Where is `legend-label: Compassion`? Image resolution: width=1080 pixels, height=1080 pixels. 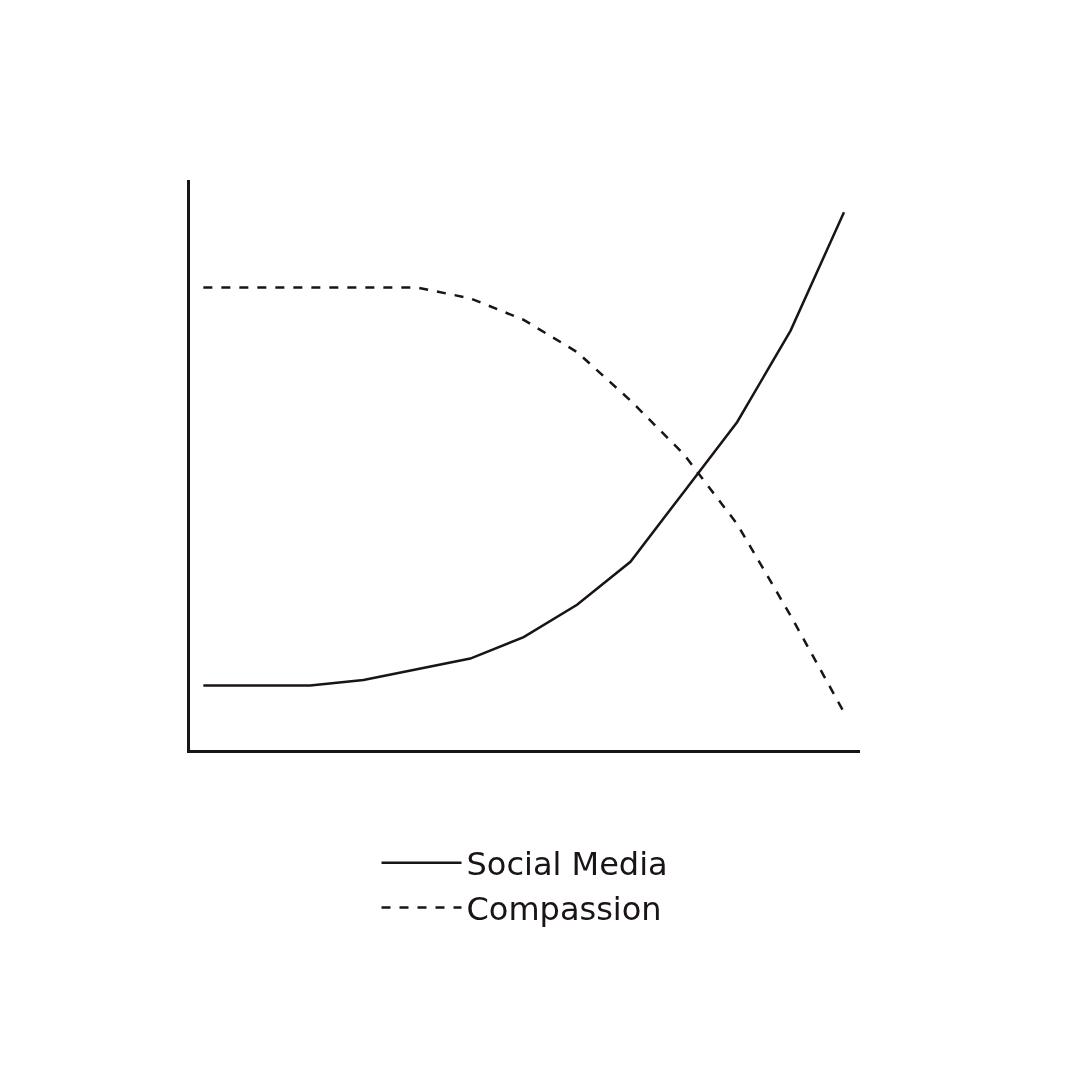 legend-label: Compassion is located at coordinates (564, 908).